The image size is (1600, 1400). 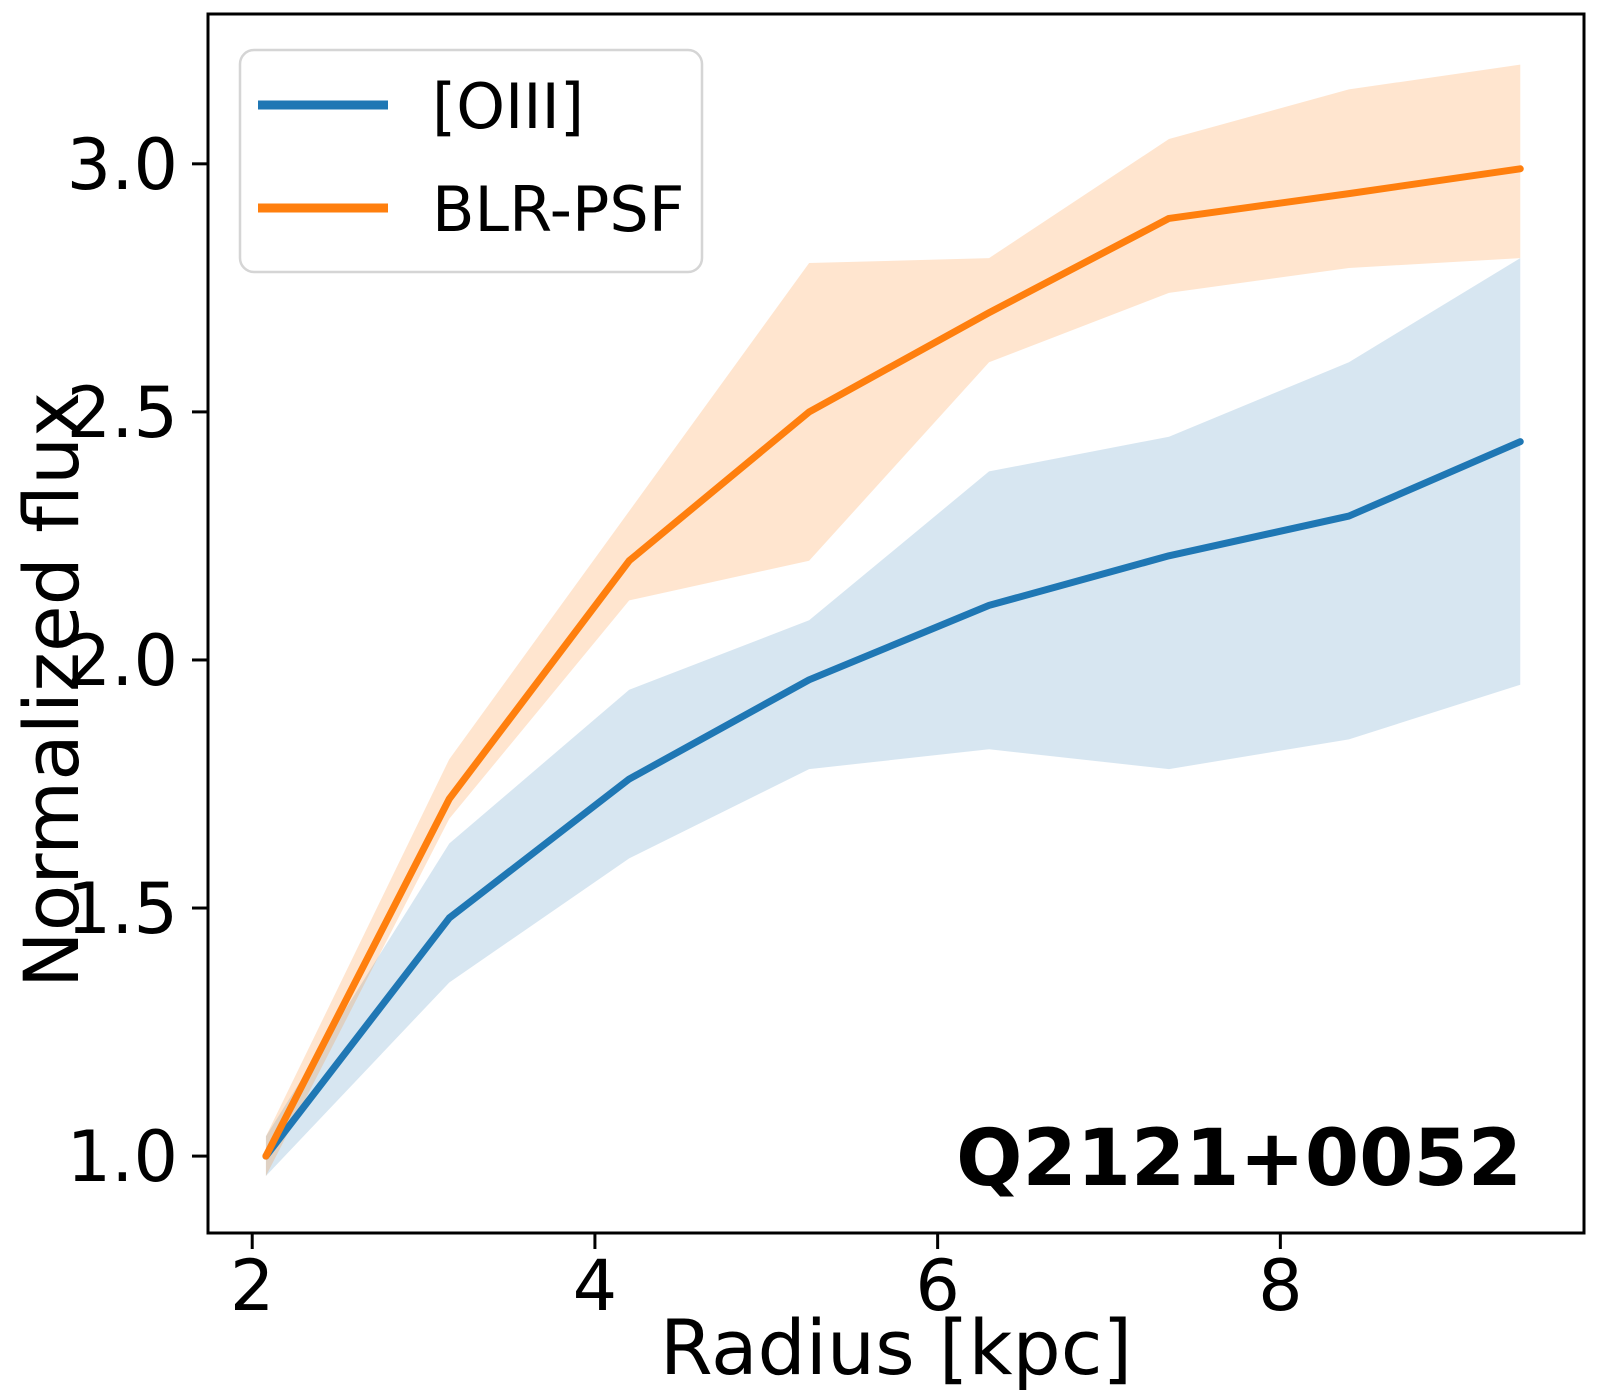 What do you see at coordinates (122, 661) in the screenshot?
I see `y-tick-label: 2.0` at bounding box center [122, 661].